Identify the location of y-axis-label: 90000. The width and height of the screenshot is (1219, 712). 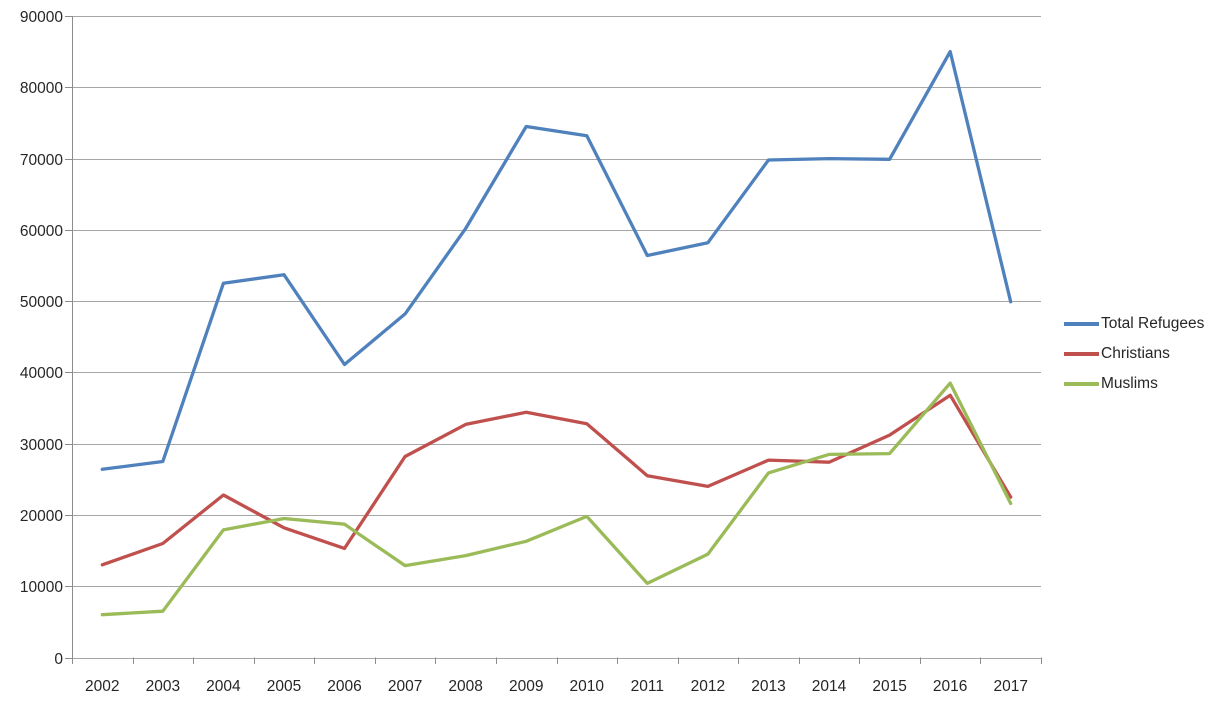
(41, 17).